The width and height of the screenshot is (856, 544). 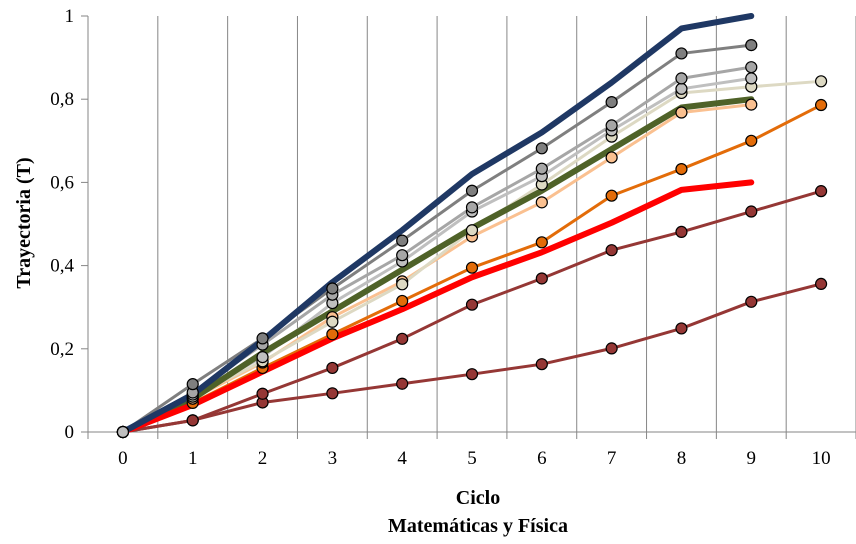 I want to click on x-tick-label: 8, so click(x=682, y=458).